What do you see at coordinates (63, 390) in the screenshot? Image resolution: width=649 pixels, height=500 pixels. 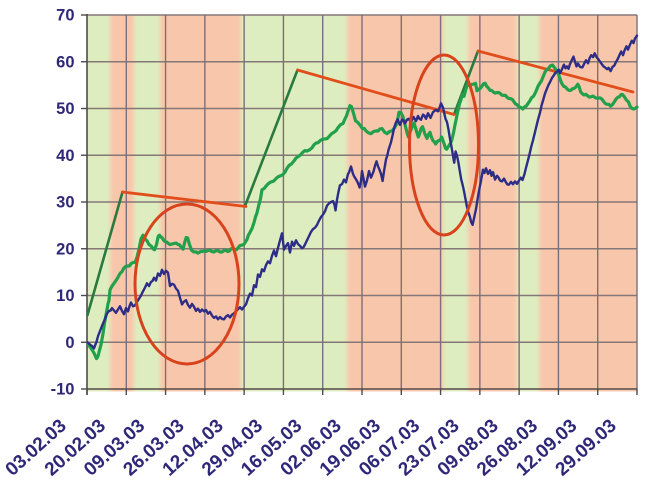 I see `svg-text: -10` at bounding box center [63, 390].